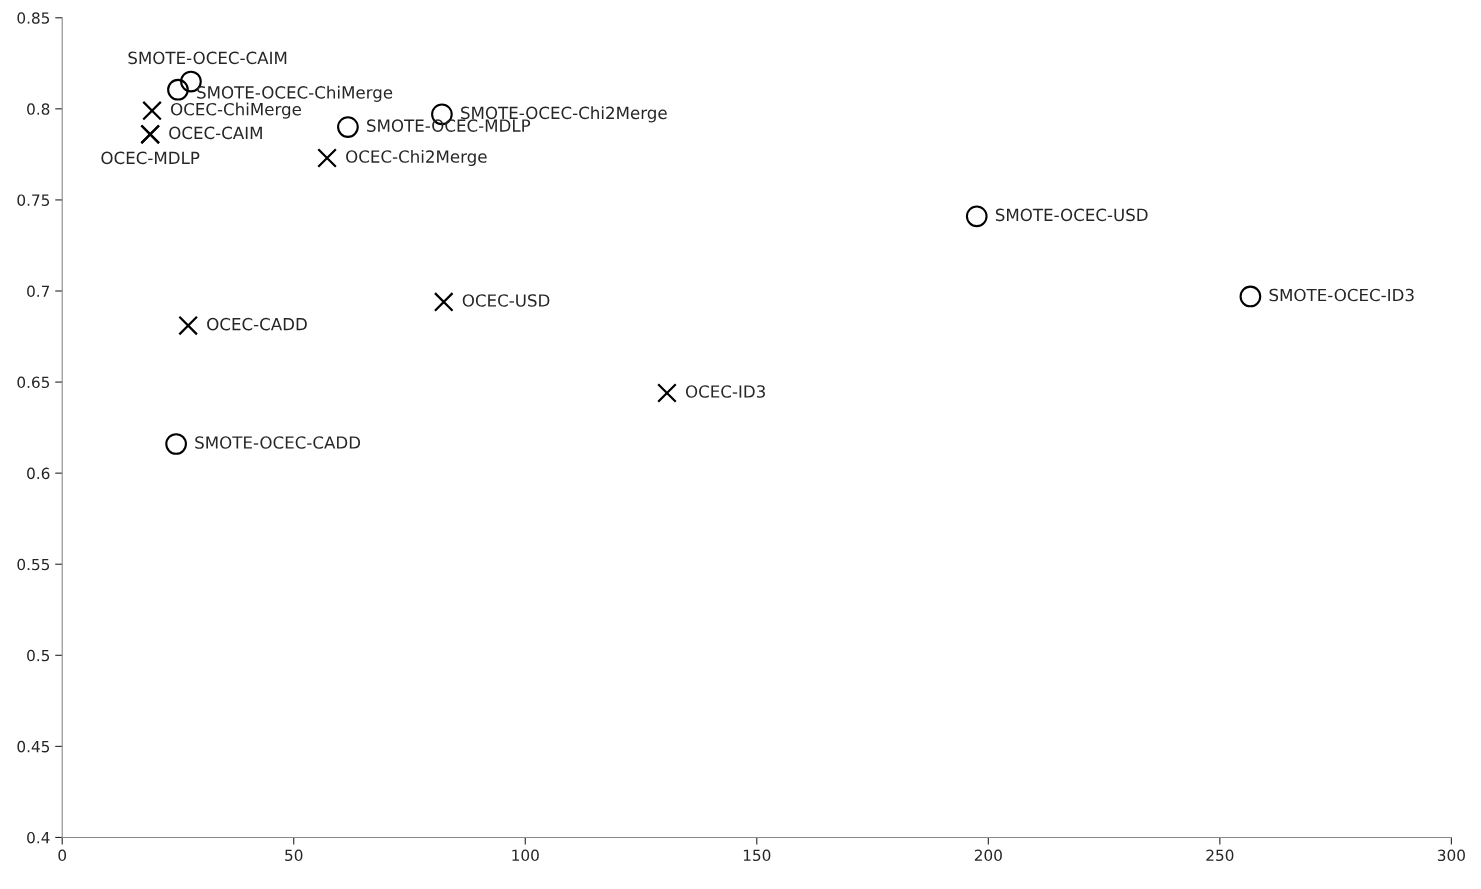  I want to click on y-tick-label: 0.5, so click(38, 655).